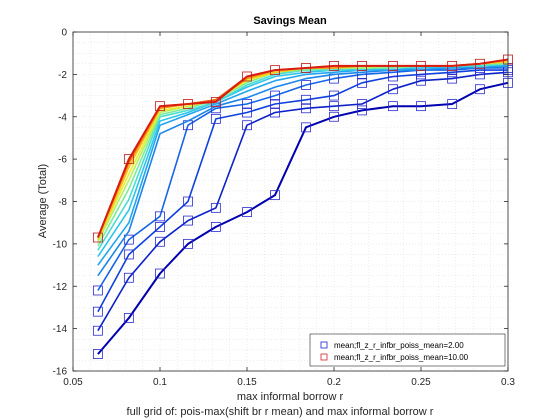 This screenshot has width=560, height=420. What do you see at coordinates (160, 382) in the screenshot?
I see `x-tick-label: 0.1` at bounding box center [160, 382].